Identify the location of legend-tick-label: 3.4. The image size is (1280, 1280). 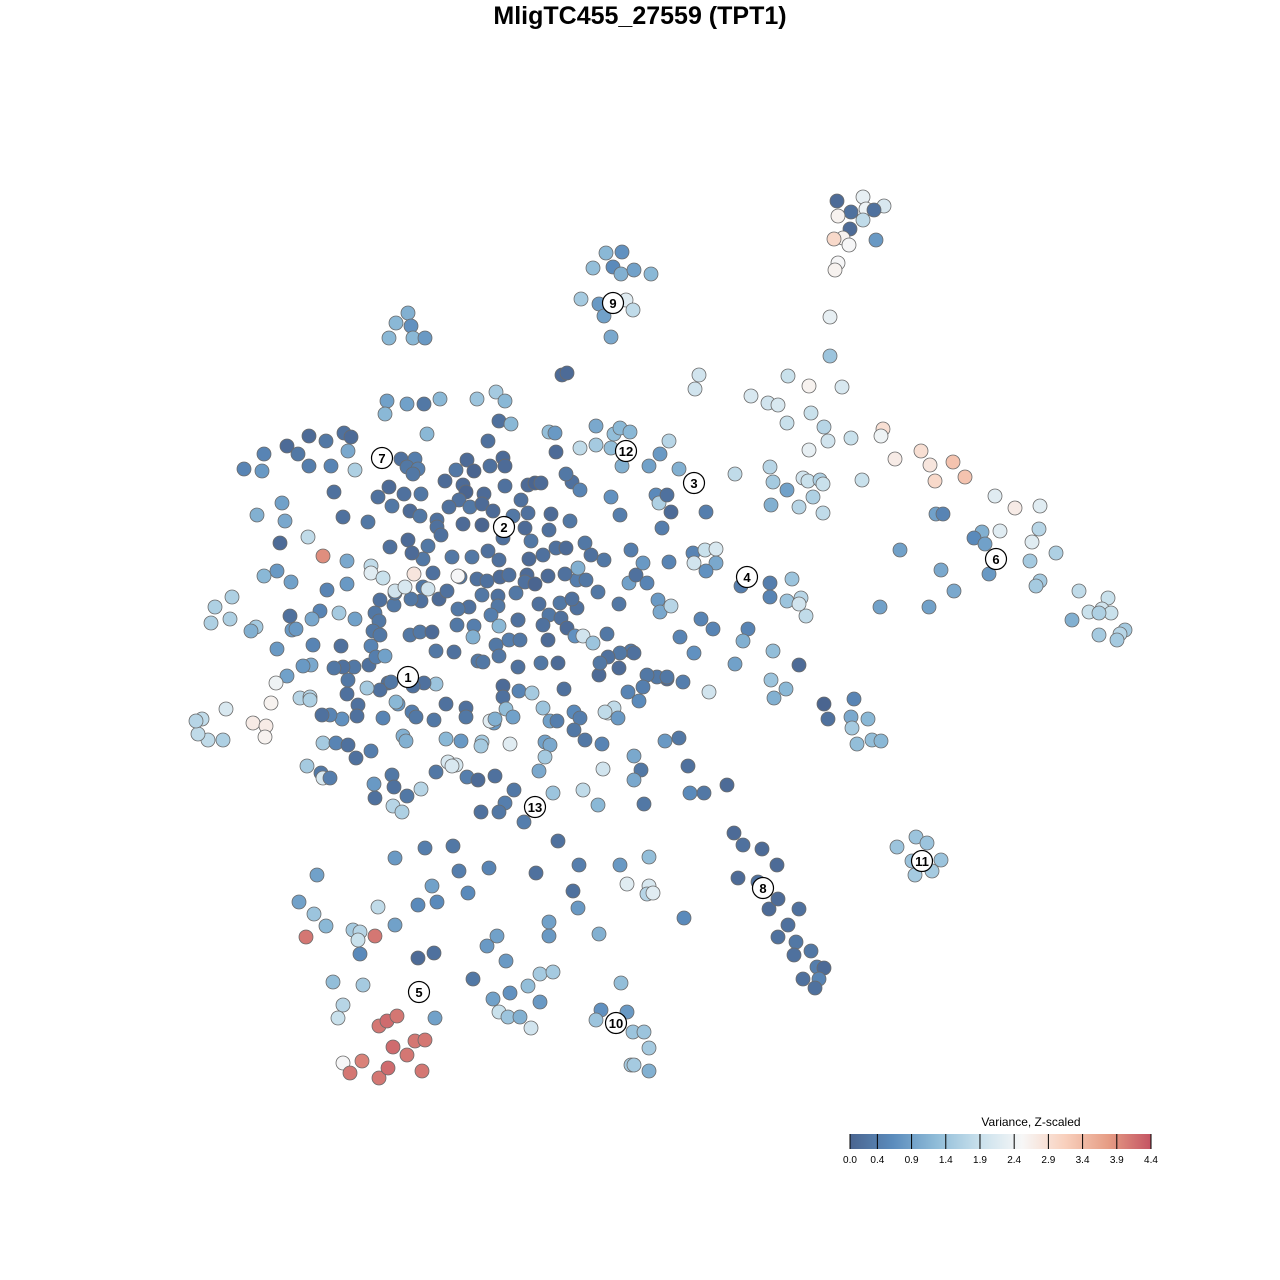
(1083, 1160).